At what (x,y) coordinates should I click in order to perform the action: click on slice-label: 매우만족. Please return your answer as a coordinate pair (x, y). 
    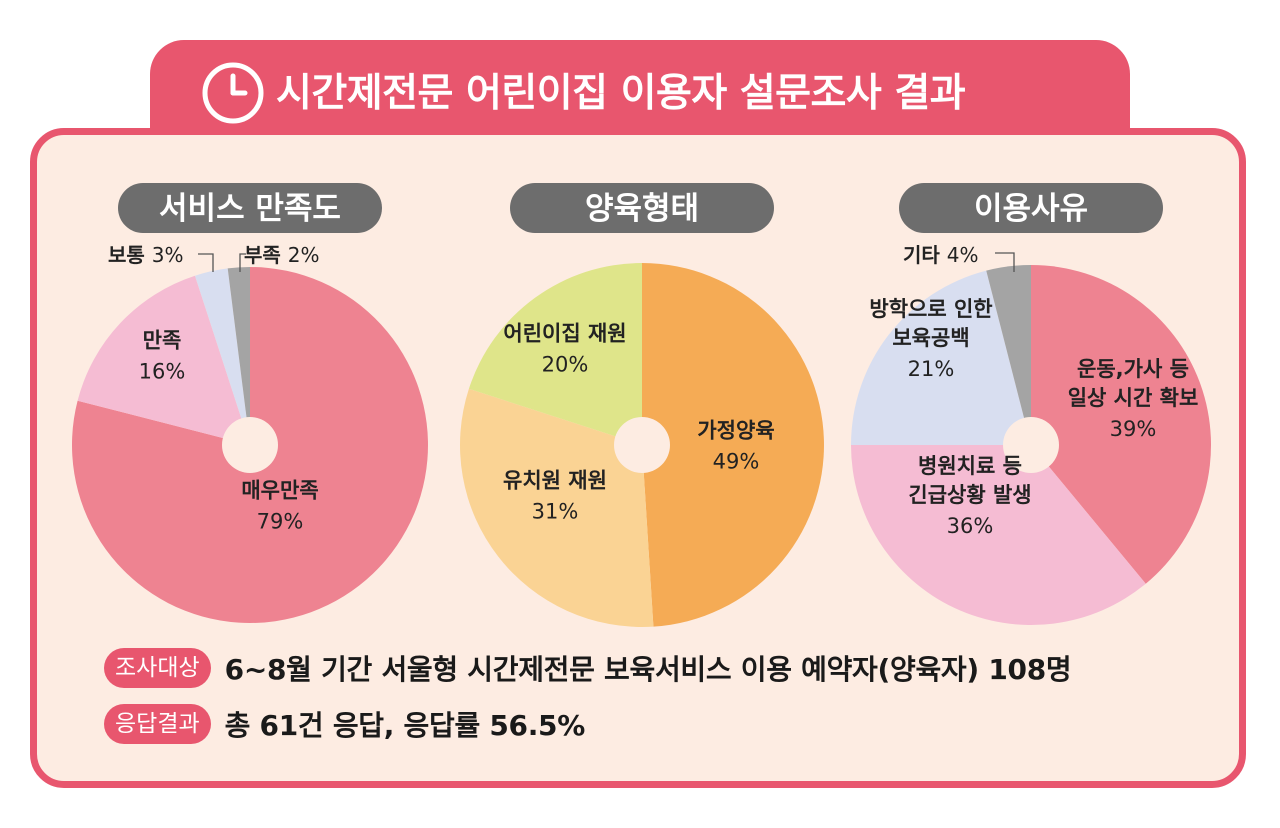
    Looking at the image, I should click on (279, 491).